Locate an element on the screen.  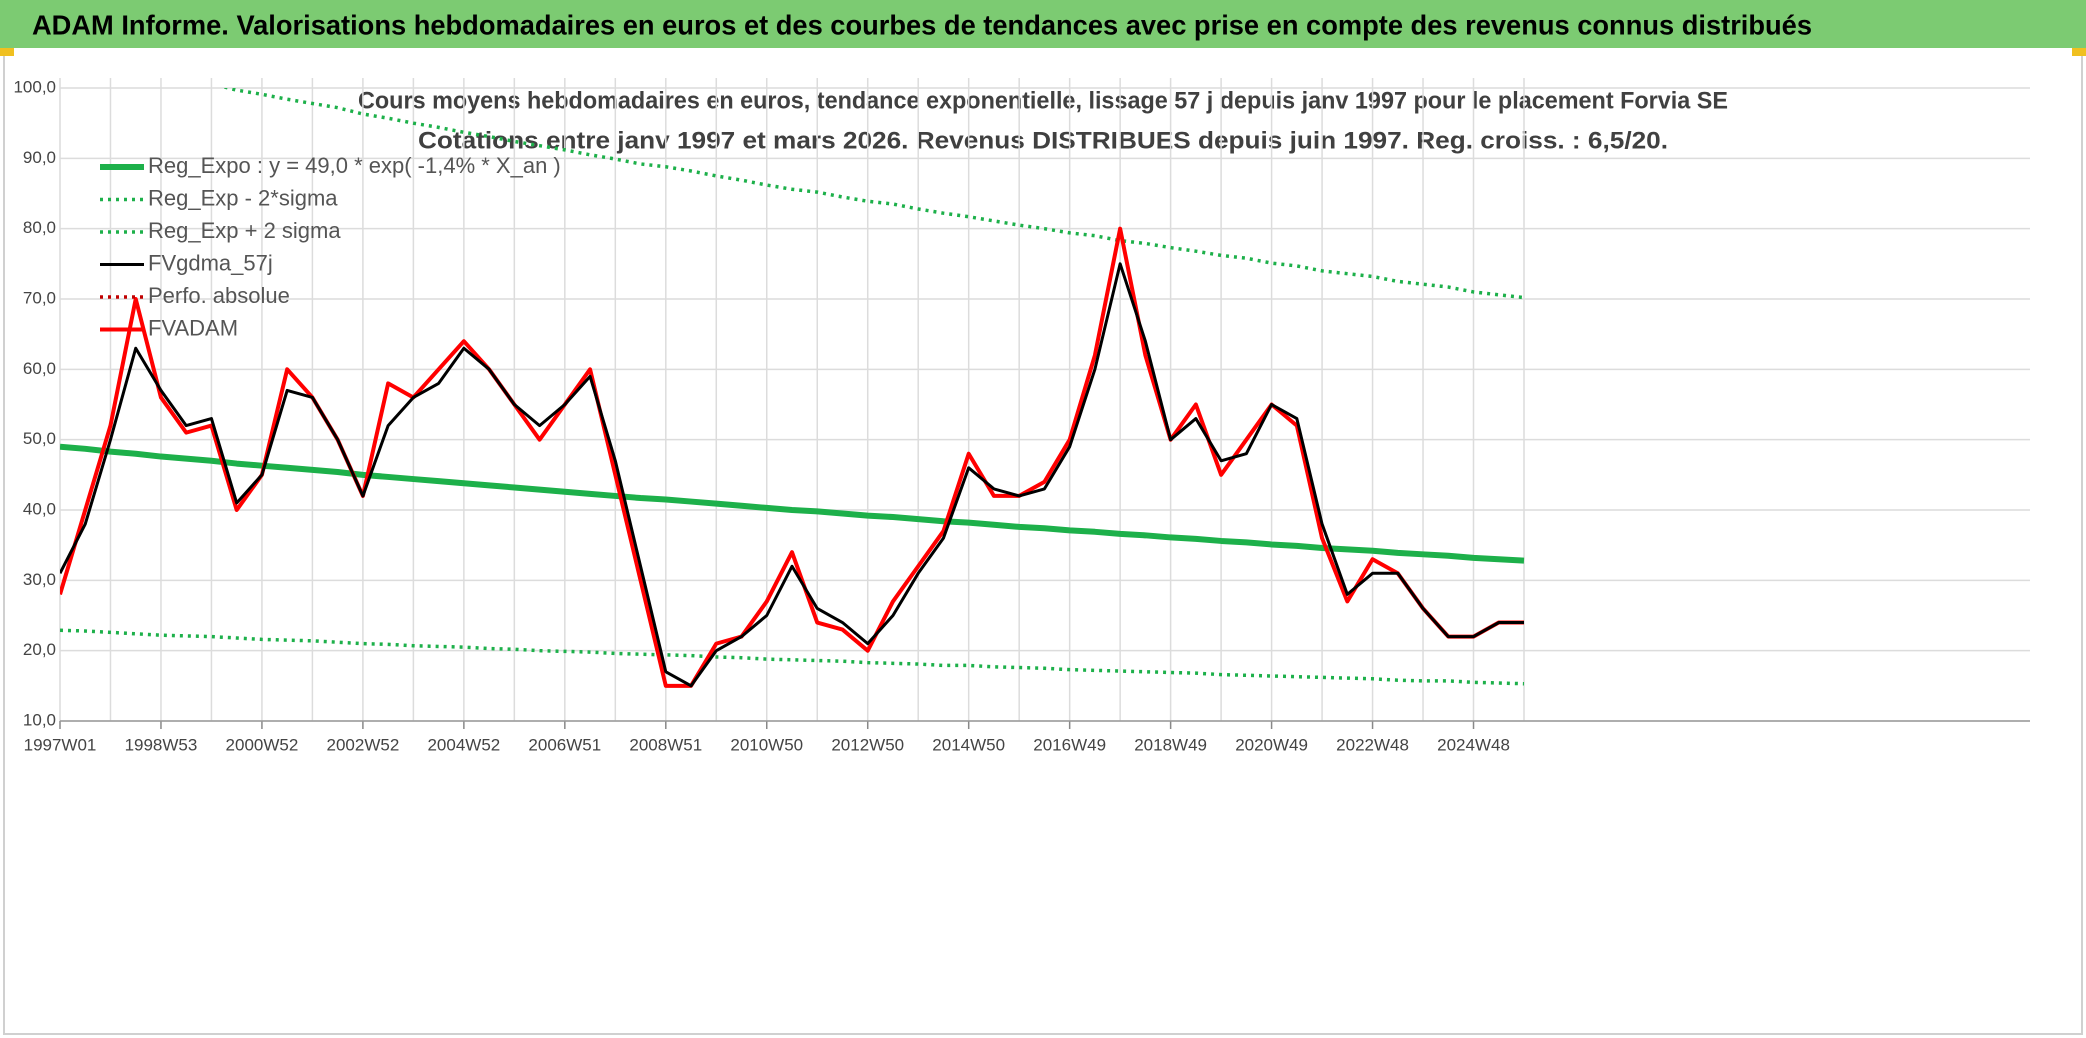
legend-label: Reg_Exp + 2 sigma is located at coordinates (244, 230).